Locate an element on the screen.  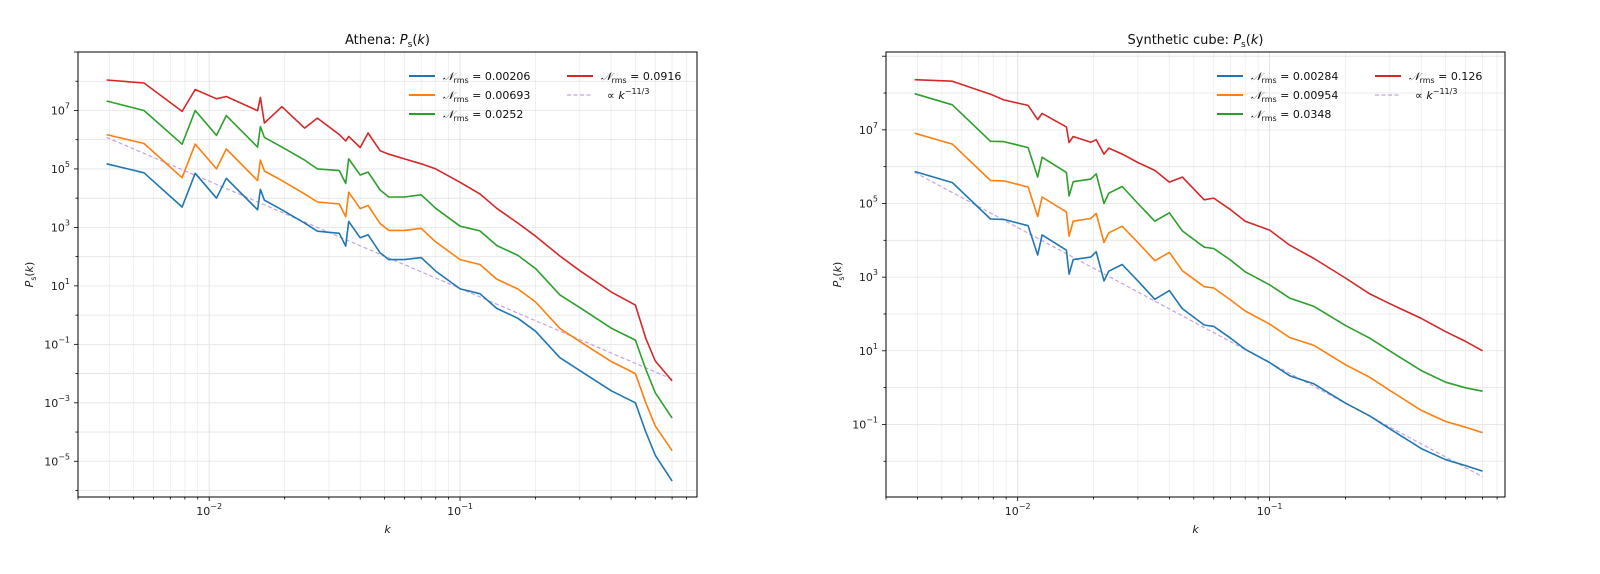
legend-label: 𝒩rms = 0.00206 is located at coordinates (486, 77).